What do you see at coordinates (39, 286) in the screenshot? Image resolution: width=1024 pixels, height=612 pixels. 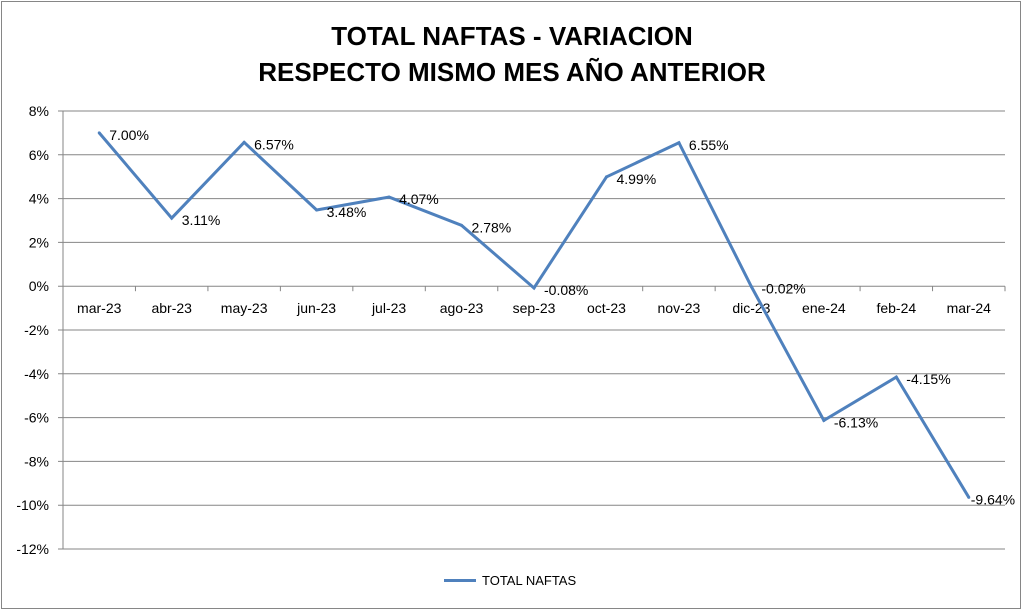 I see `y-tick-label: 0%` at bounding box center [39, 286].